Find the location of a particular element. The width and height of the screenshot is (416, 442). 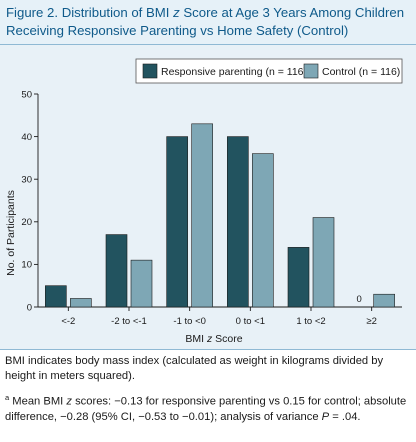

x-tick-label: -2 to <-1 is located at coordinates (129, 321).